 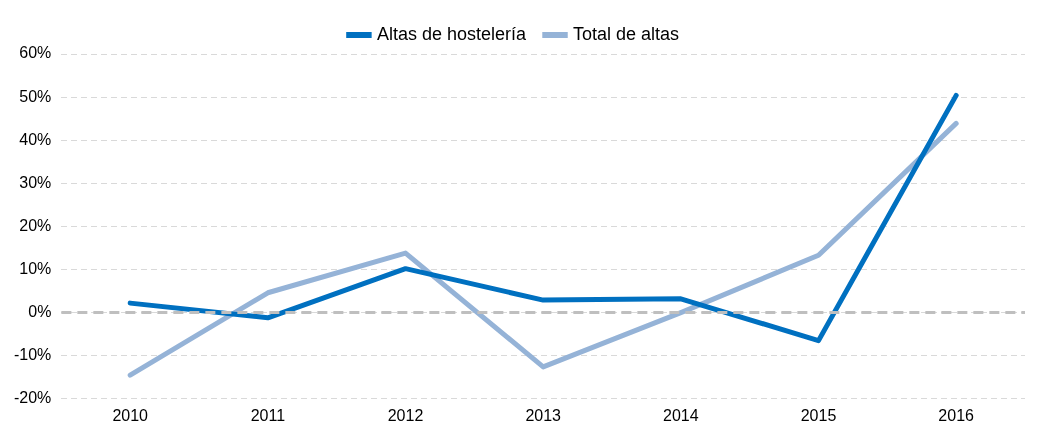 I want to click on y-tick-label: 60%, so click(x=35, y=53).